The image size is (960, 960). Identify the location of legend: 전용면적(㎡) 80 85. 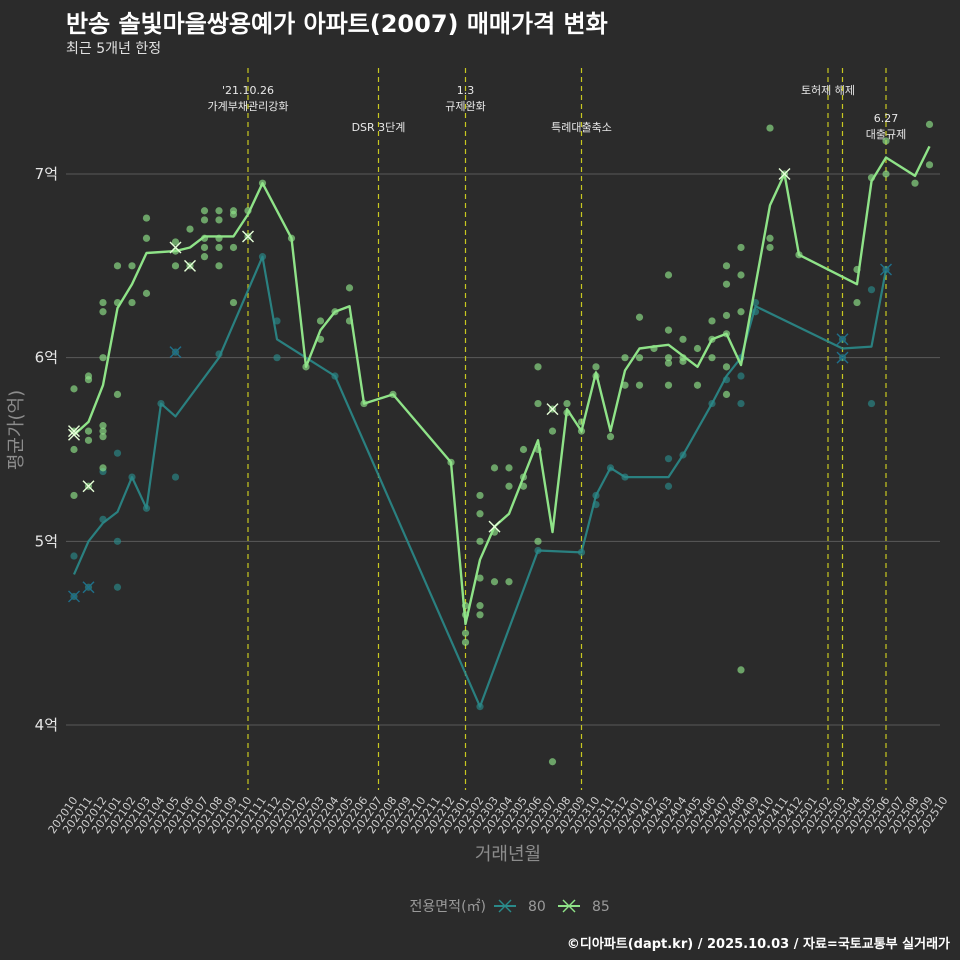
(510, 907).